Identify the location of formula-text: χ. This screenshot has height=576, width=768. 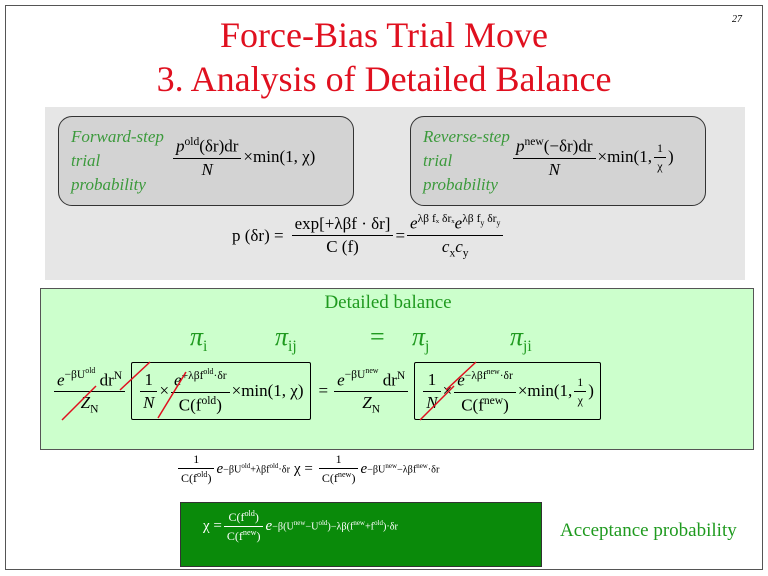
(660, 165).